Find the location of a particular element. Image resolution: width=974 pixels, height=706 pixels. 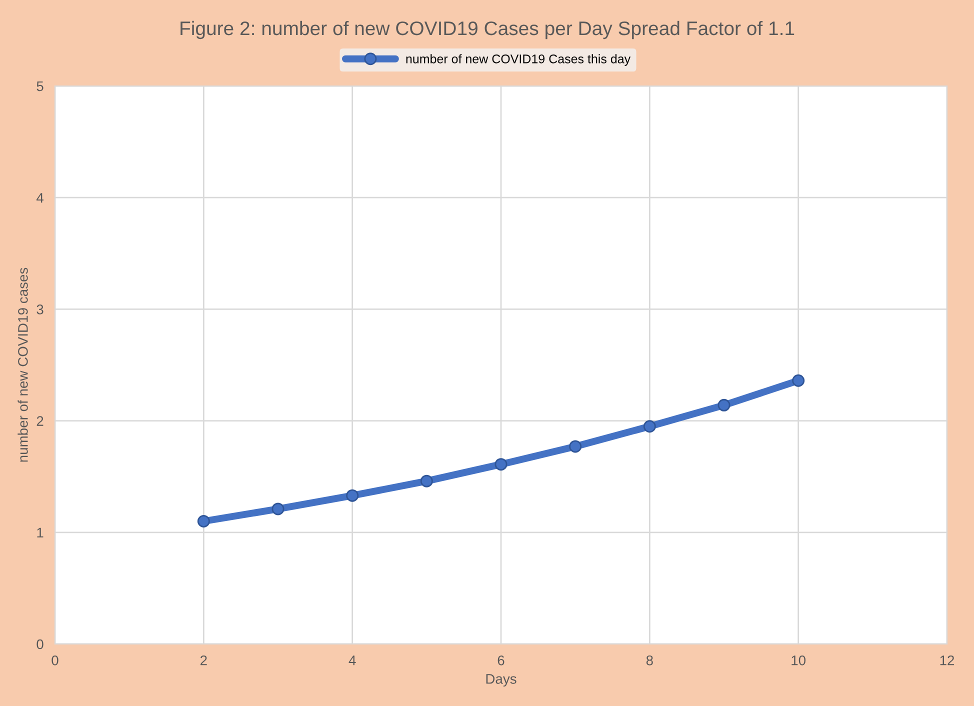

y-tick-label: 2 is located at coordinates (40, 421).